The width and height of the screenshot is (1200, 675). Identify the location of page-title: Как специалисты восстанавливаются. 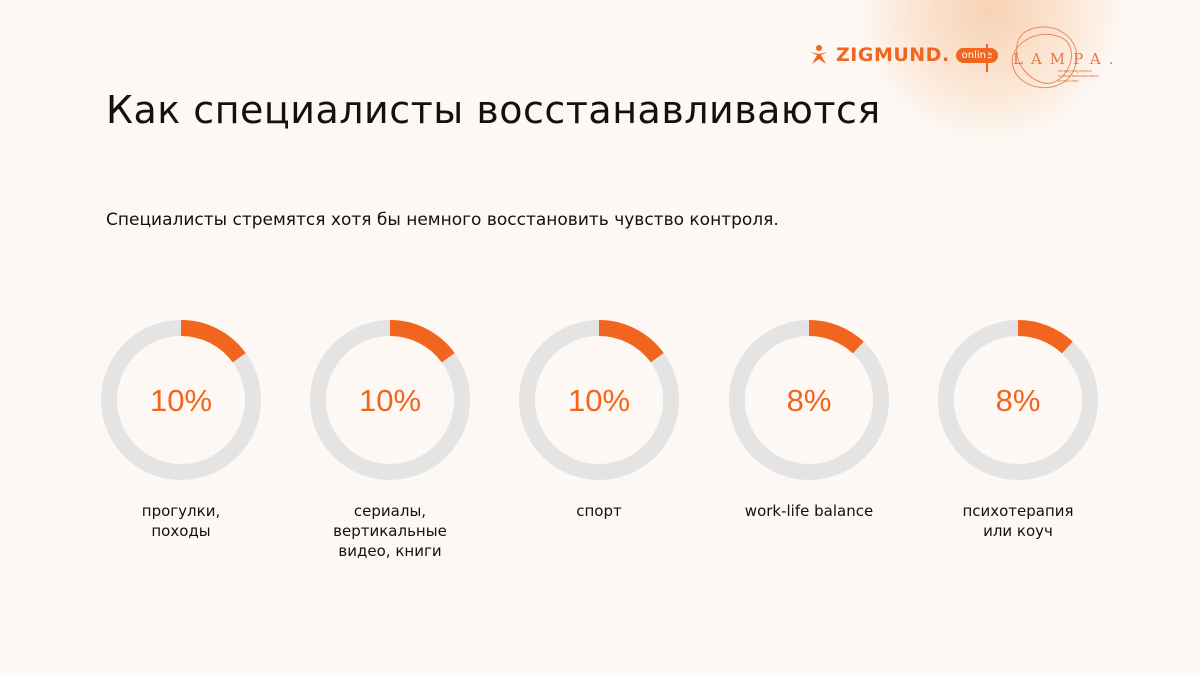
(493, 110).